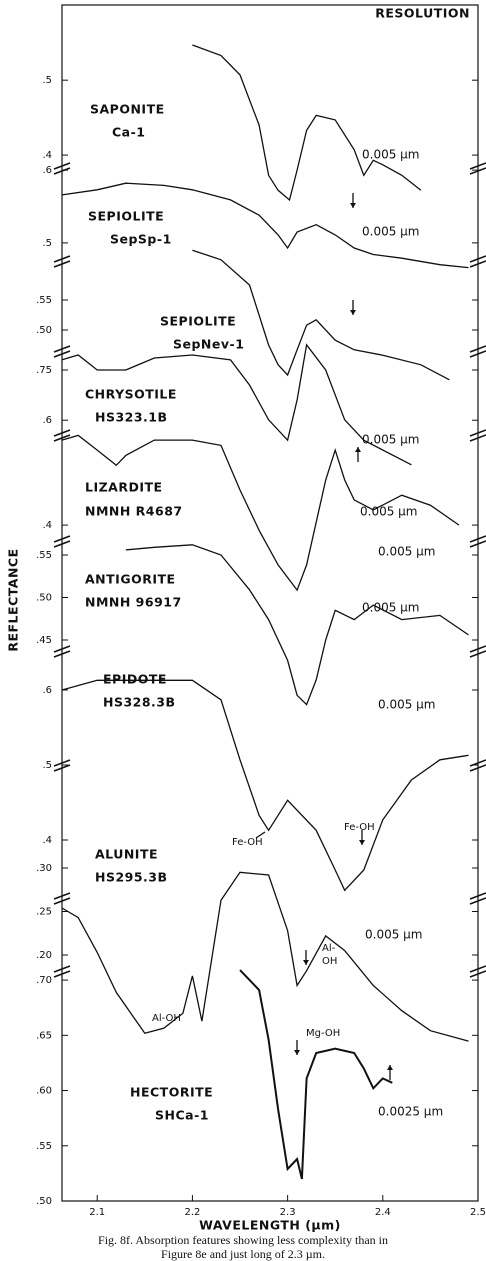 This screenshot has height=1261, width=486. I want to click on caption: Figure 8e and just long of 2.3 µm., so click(243, 1254).